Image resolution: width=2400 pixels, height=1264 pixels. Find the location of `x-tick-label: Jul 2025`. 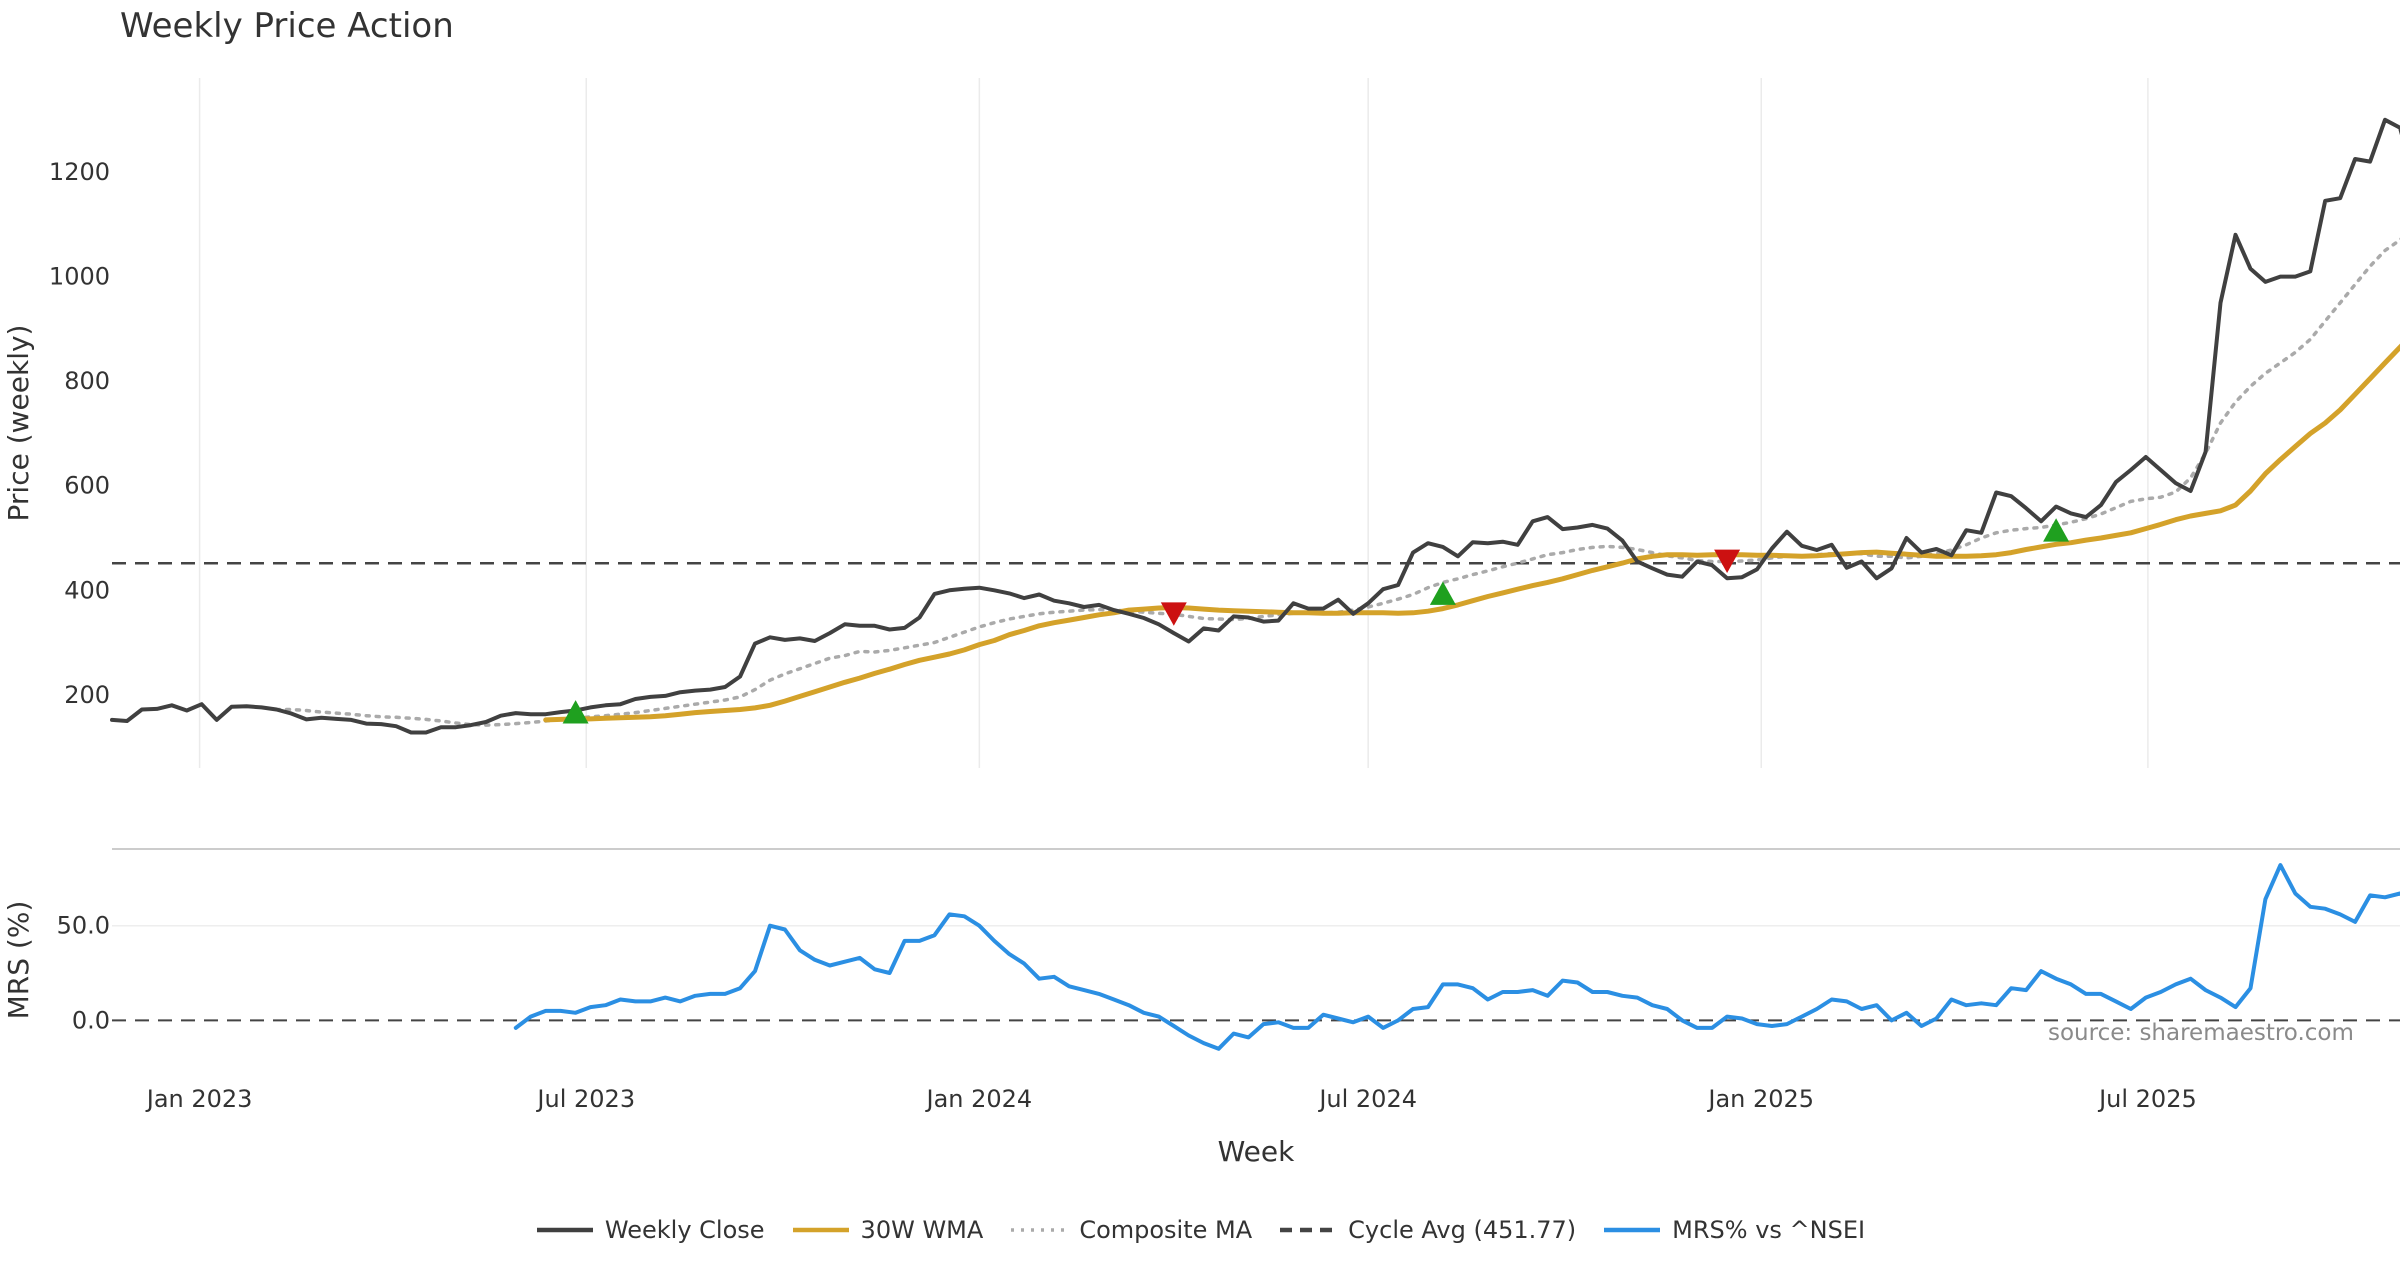

x-tick-label: Jul 2025 is located at coordinates (2147, 1099).